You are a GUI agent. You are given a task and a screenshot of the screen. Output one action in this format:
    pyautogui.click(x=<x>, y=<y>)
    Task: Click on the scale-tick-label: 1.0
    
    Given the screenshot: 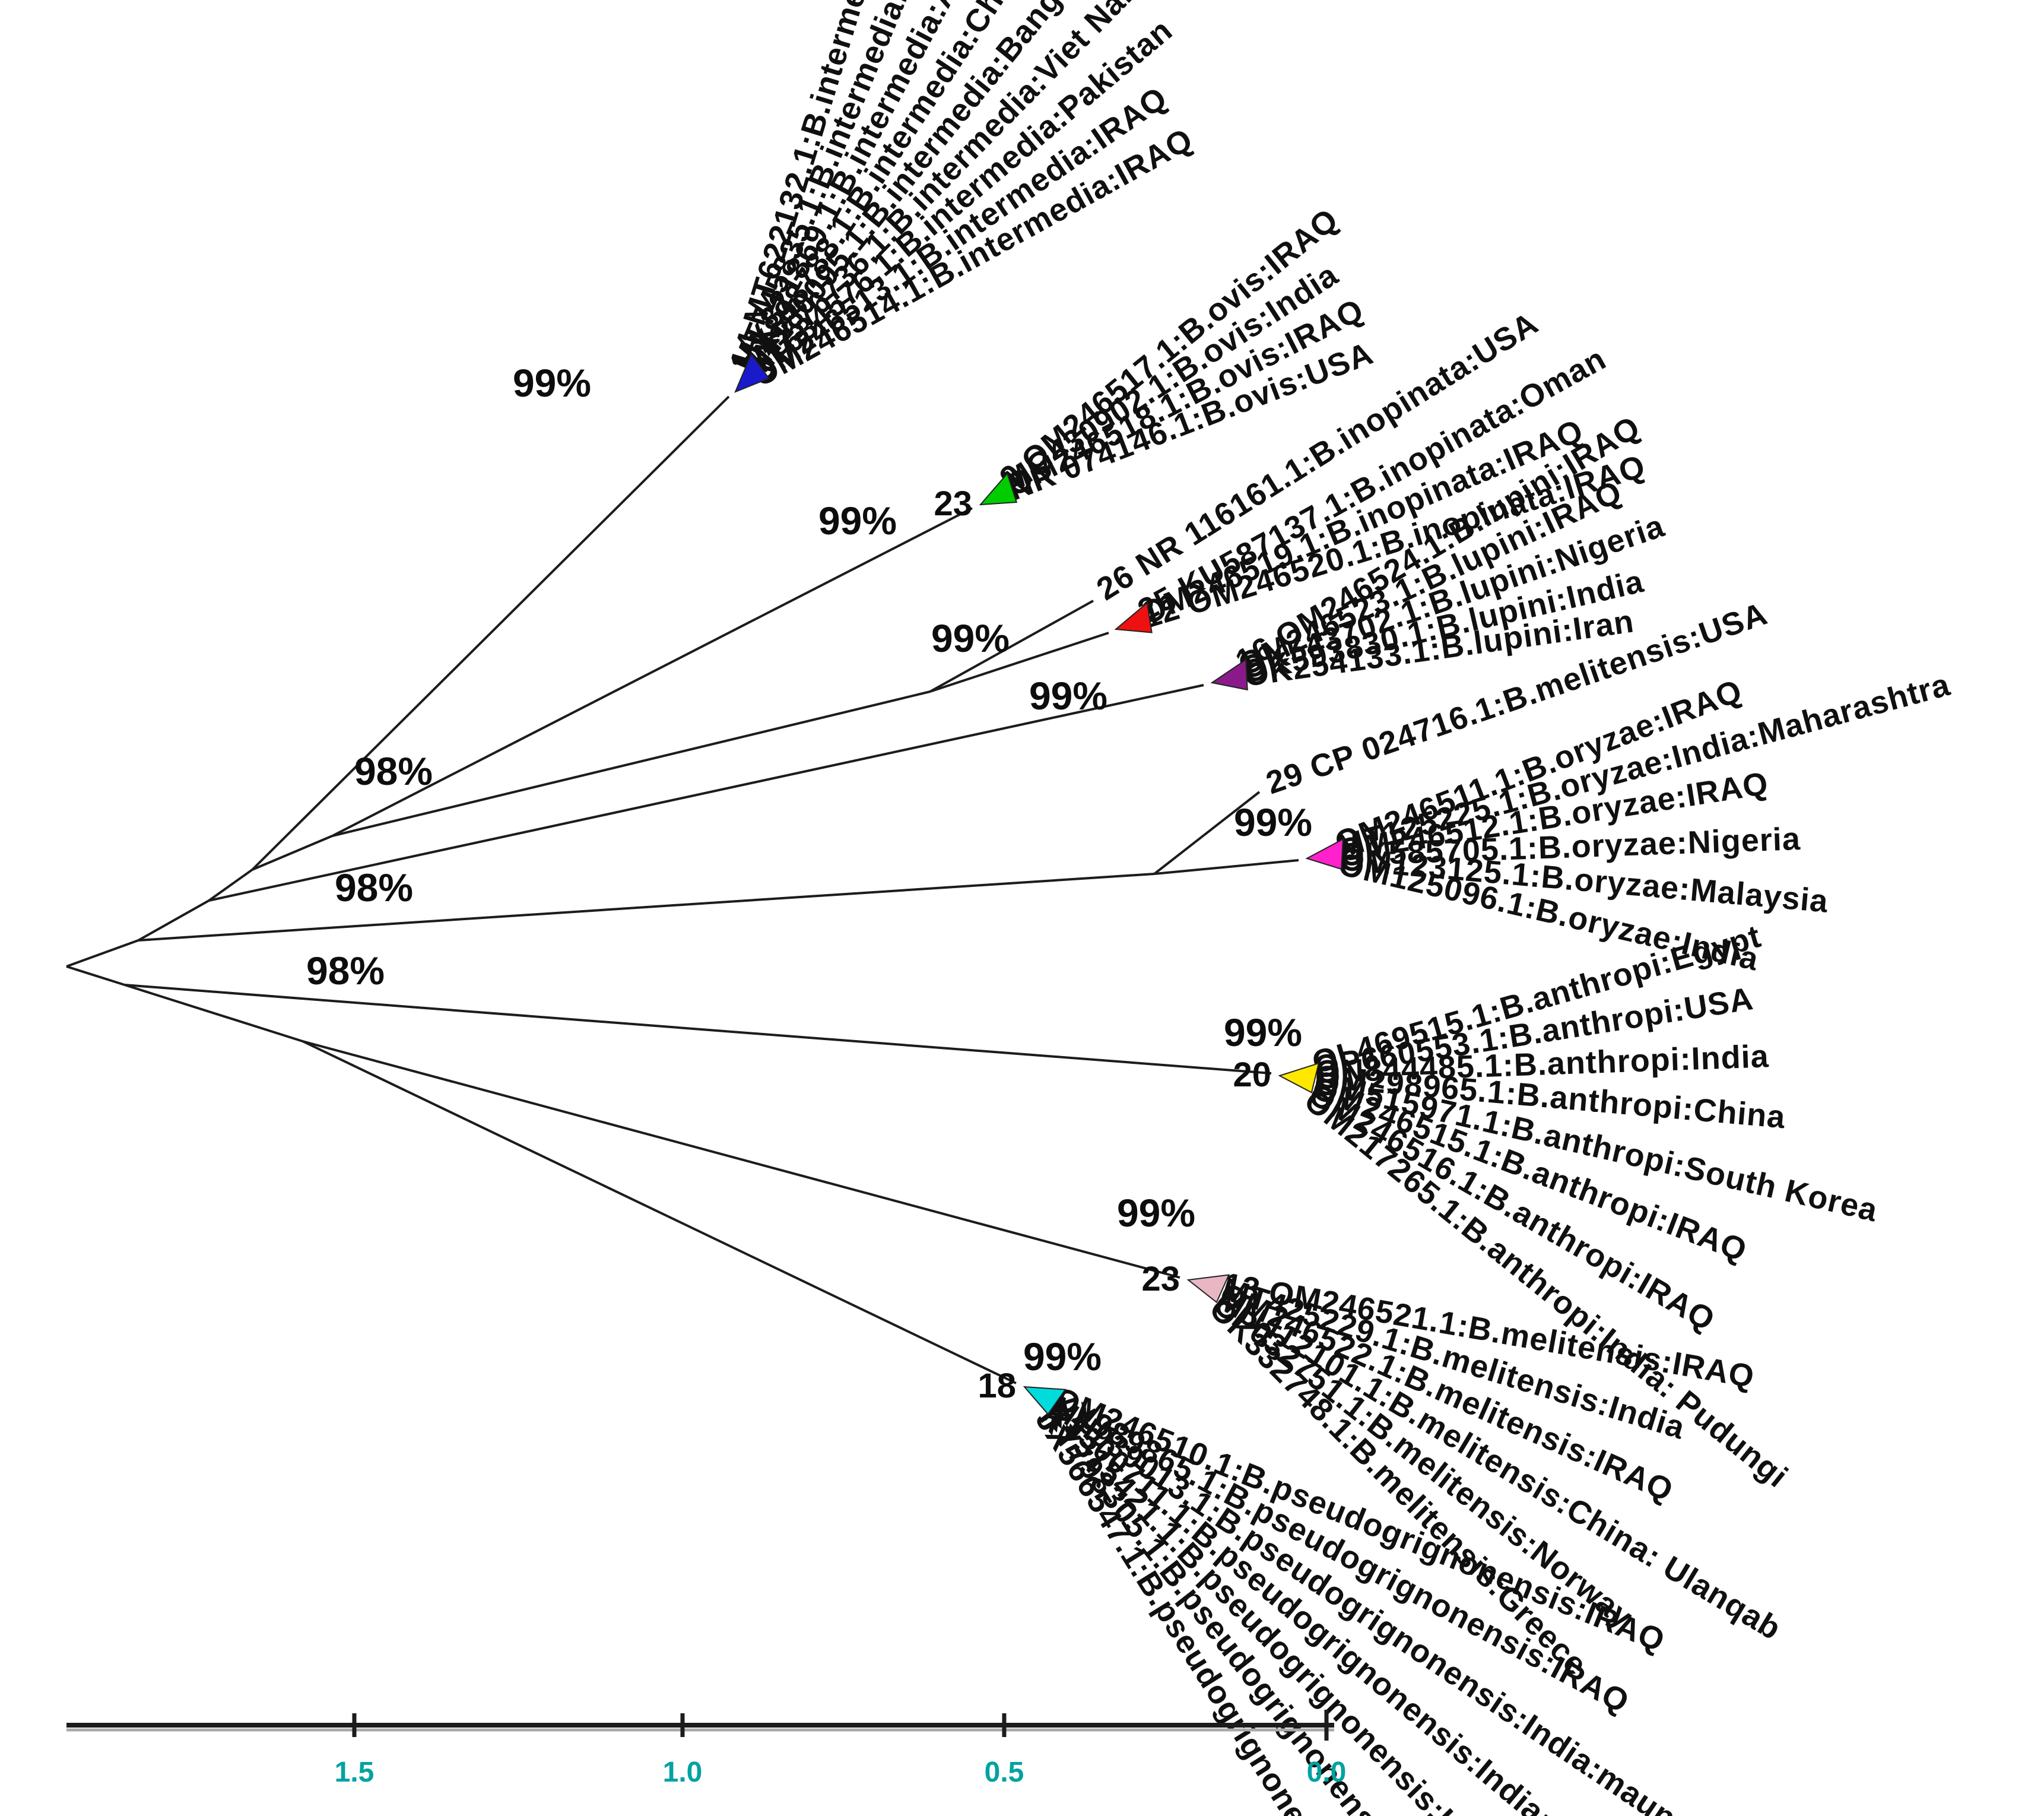 What is the action you would take?
    pyautogui.click(x=683, y=1772)
    